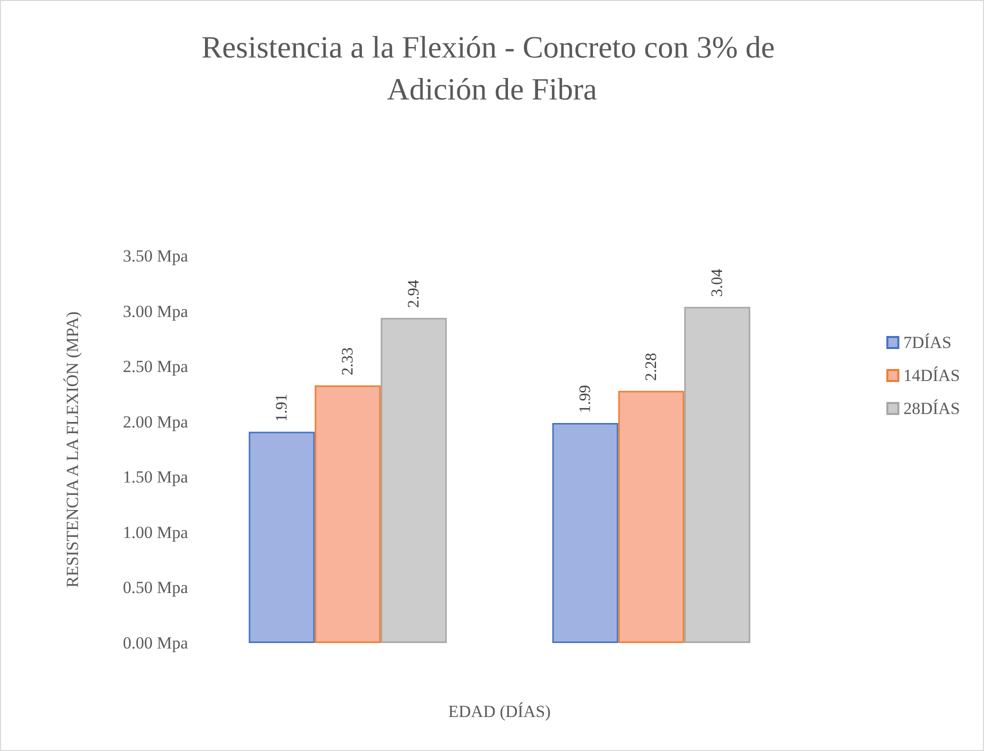  What do you see at coordinates (347, 361) in the screenshot?
I see `data-label: 2.33` at bounding box center [347, 361].